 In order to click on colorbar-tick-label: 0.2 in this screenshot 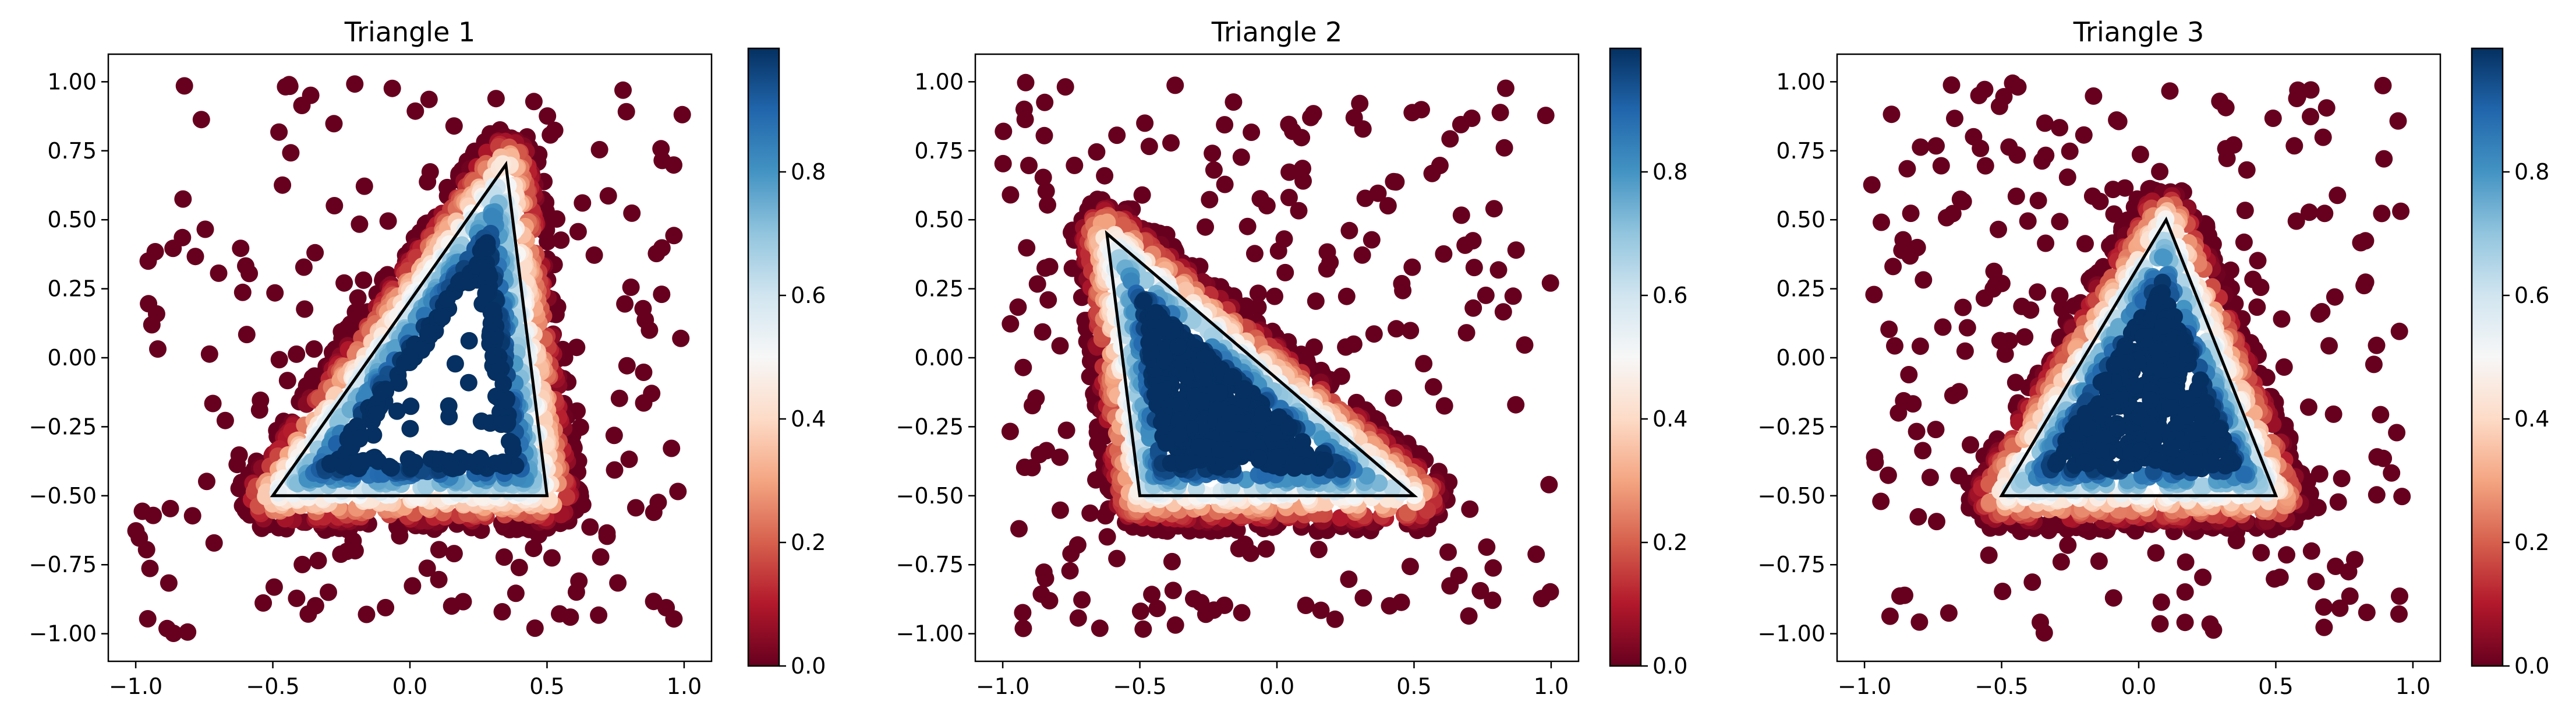, I will do `click(1670, 542)`.